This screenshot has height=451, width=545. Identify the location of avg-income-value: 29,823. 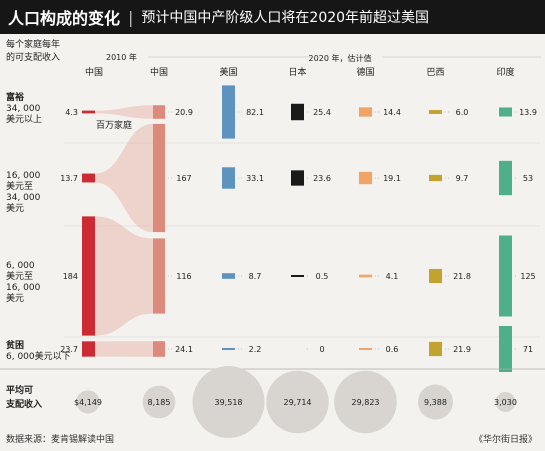
(366, 402).